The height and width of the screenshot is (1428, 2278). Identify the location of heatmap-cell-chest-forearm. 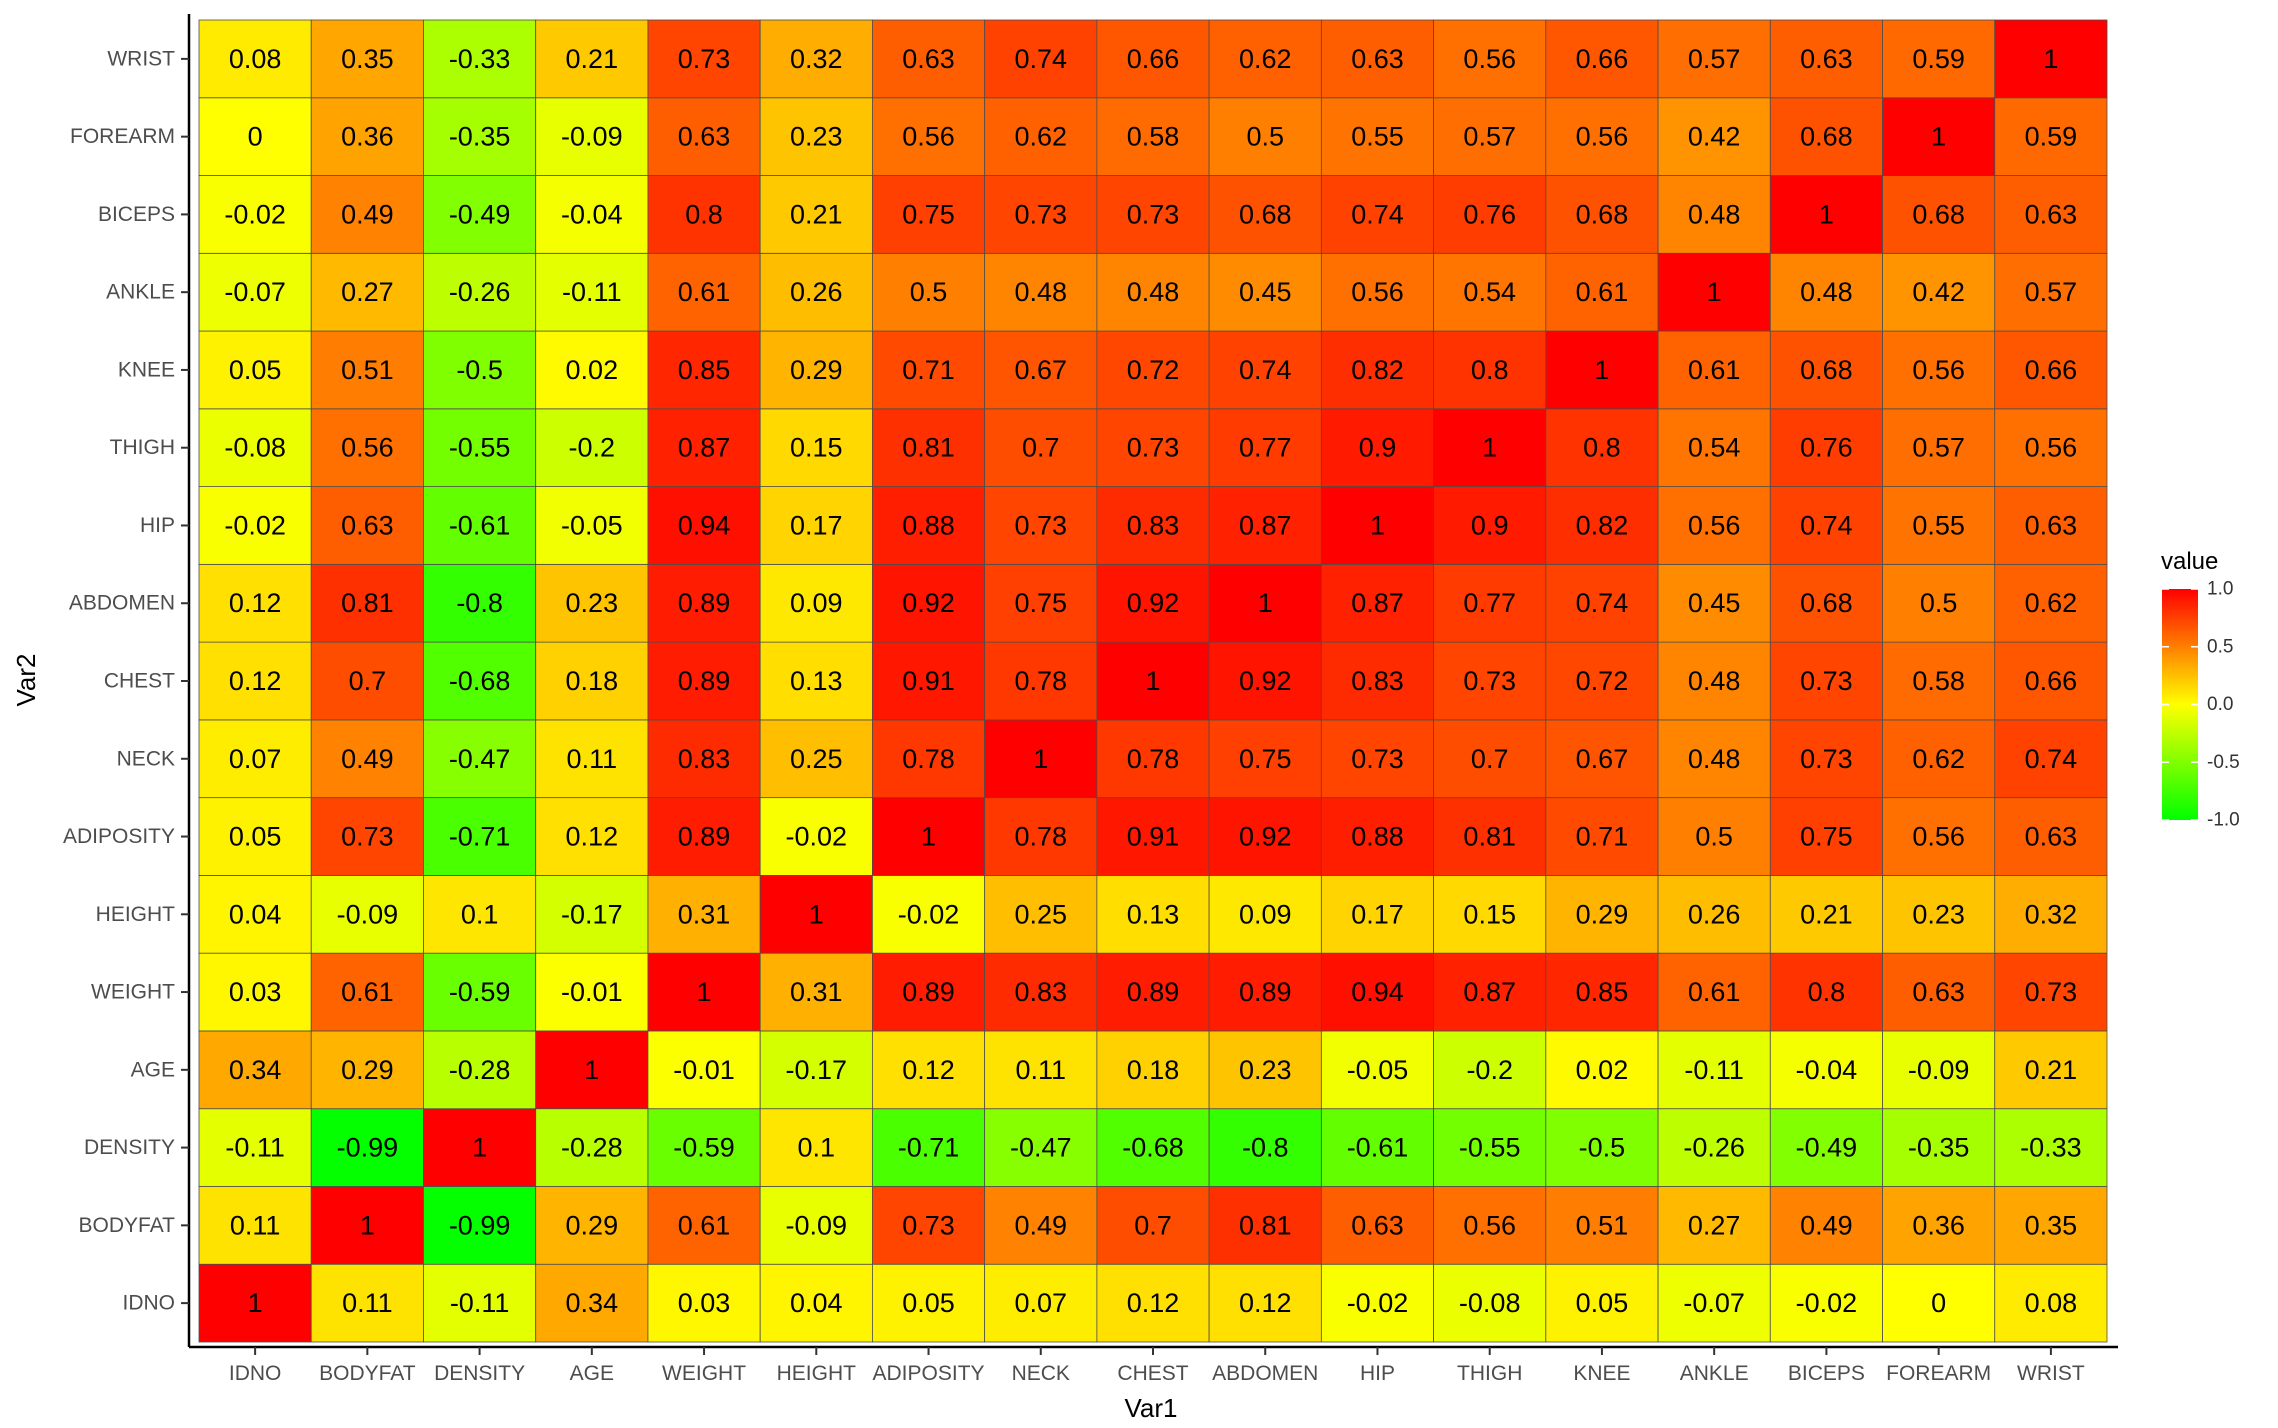
(1153, 136).